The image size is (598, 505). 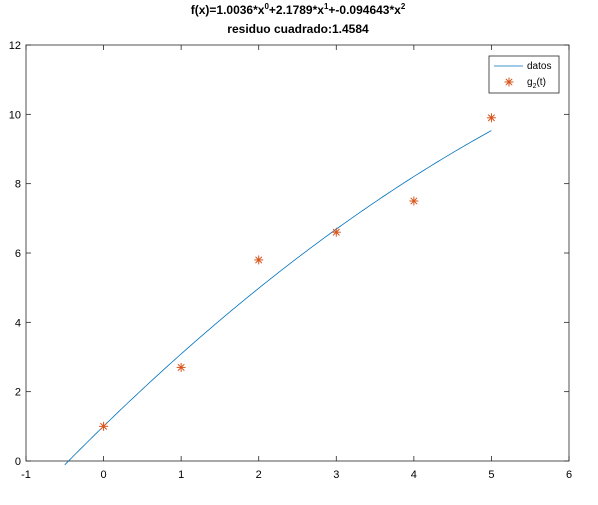 I want to click on y-tick-label: 12, so click(x=15, y=46).